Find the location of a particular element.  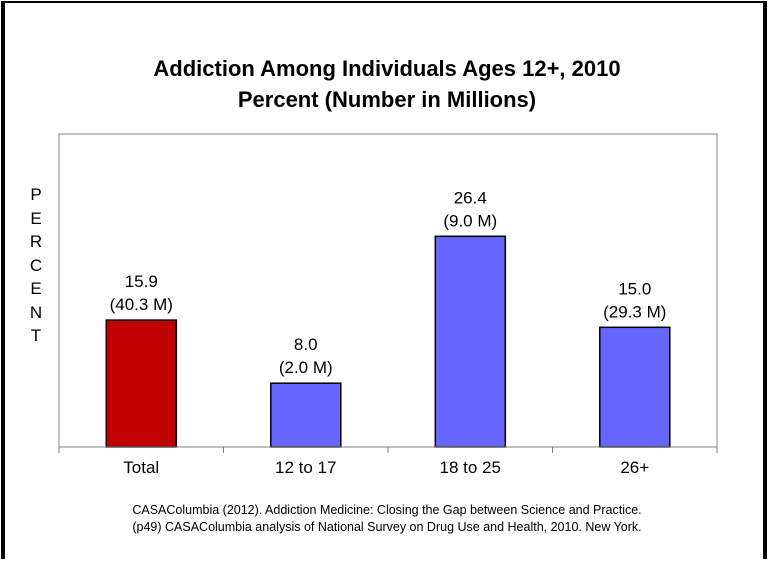

category-label-3: 26+ is located at coordinates (634, 467).